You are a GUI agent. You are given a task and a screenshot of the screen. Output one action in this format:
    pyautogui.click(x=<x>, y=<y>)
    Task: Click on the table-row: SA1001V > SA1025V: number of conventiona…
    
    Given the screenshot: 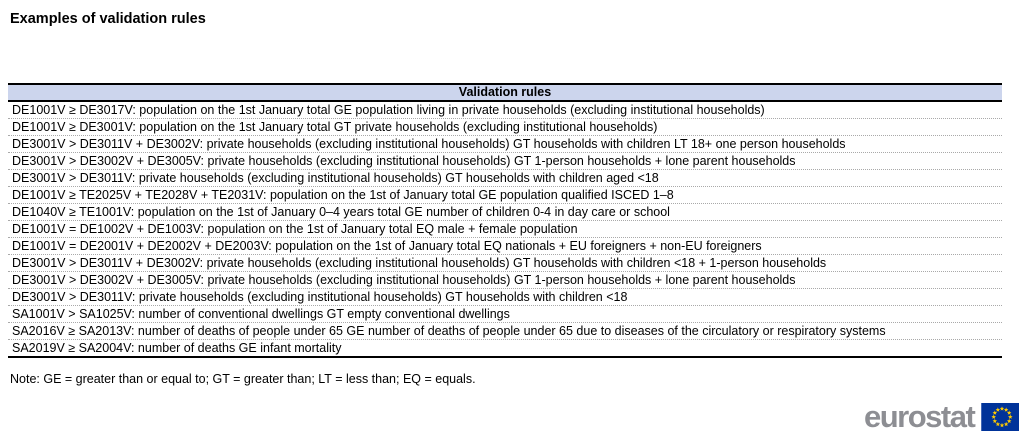 What is the action you would take?
    pyautogui.click(x=505, y=314)
    